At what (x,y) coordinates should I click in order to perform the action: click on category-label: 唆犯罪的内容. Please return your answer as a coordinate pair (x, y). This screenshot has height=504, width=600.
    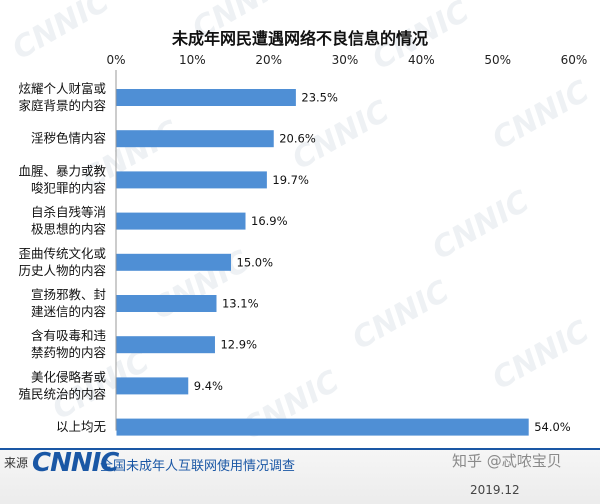
    Looking at the image, I should click on (68, 187).